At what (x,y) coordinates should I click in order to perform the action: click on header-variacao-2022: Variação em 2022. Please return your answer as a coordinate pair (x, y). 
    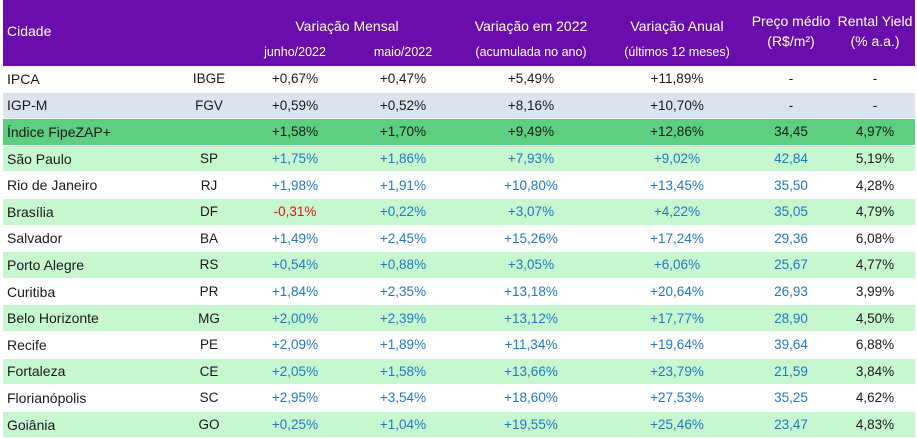
    Looking at the image, I should click on (531, 19).